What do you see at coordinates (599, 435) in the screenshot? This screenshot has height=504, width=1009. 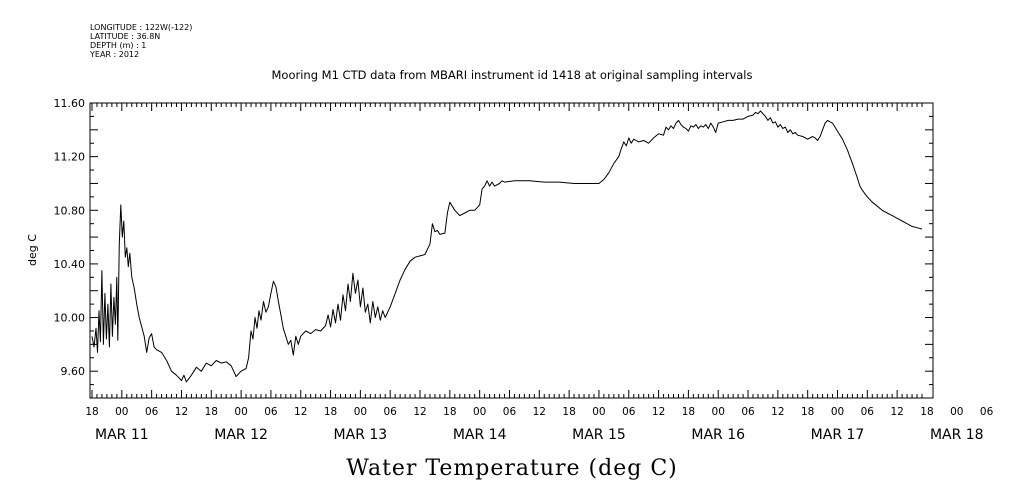 I see `x-day-label: MAR 15` at bounding box center [599, 435].